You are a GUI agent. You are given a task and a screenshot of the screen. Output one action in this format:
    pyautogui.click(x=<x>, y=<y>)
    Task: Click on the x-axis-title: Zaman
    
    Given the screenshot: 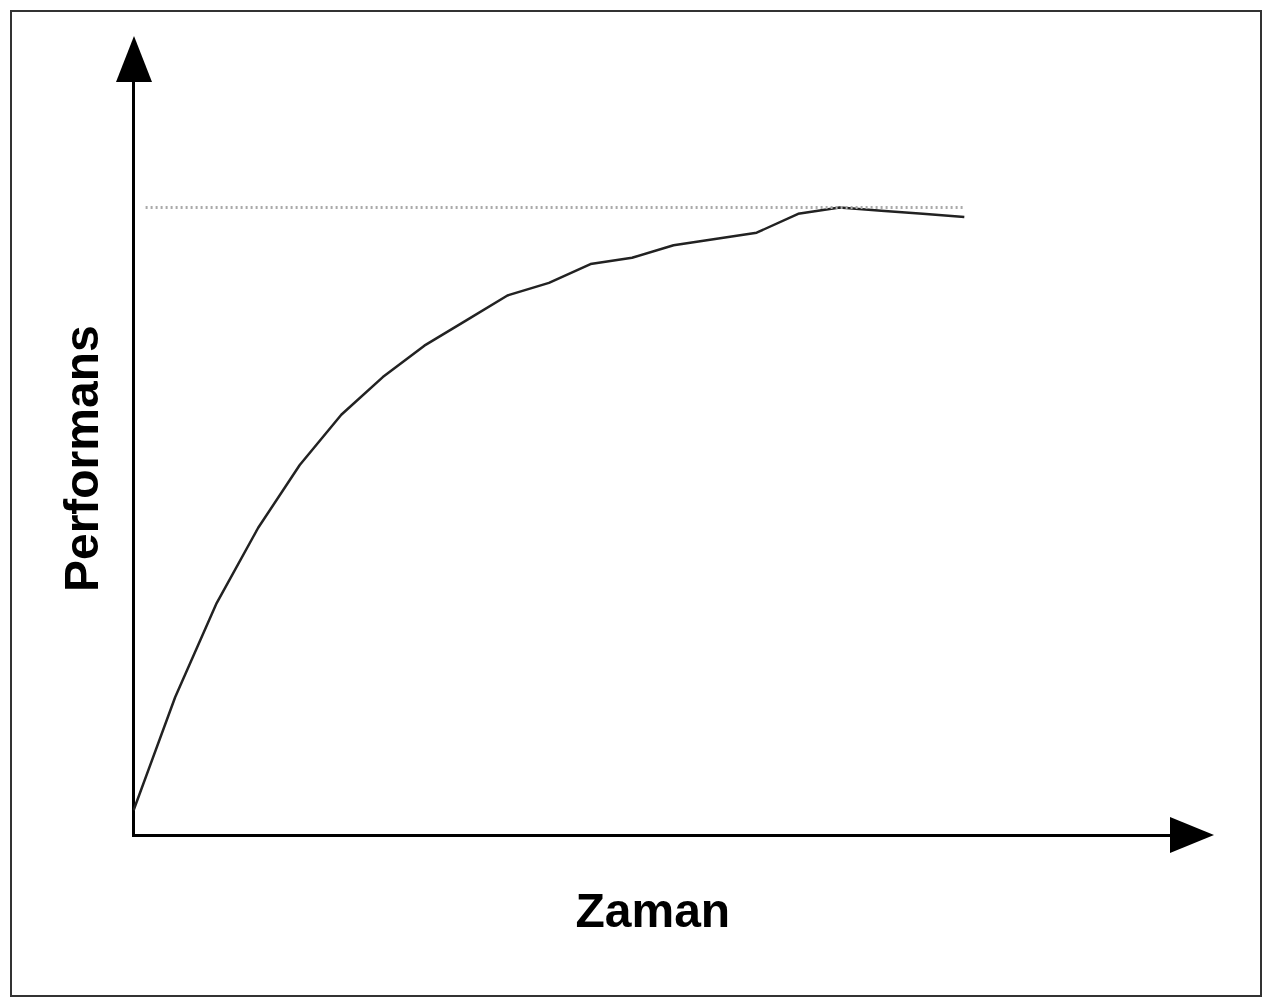 What is the action you would take?
    pyautogui.click(x=653, y=911)
    